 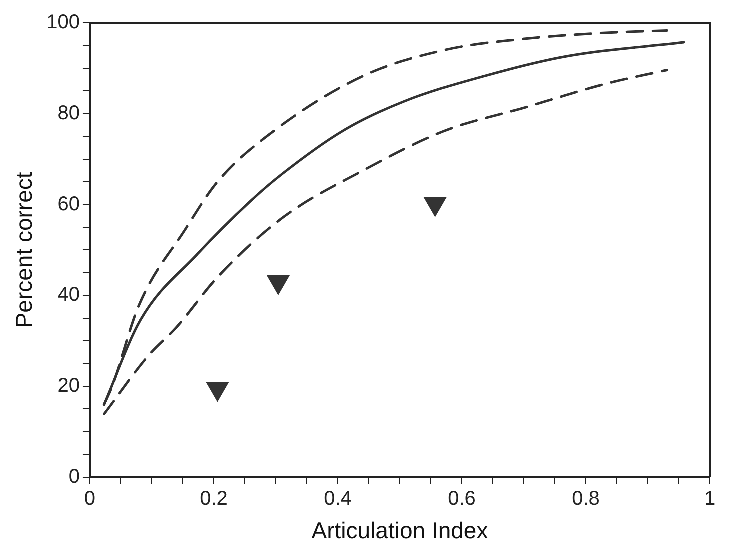 What do you see at coordinates (63, 23) in the screenshot?
I see `y-tick-label: 100` at bounding box center [63, 23].